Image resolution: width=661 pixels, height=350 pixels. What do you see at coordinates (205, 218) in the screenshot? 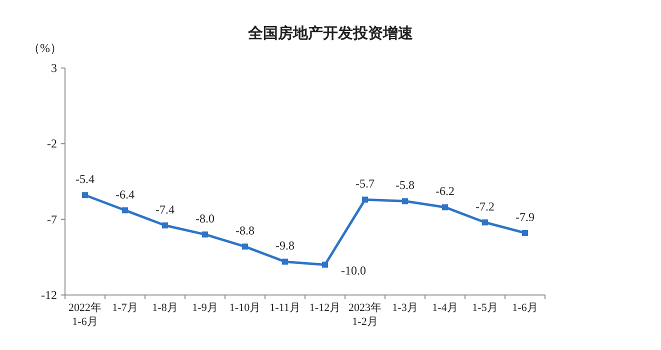
I see `data-label: -8.0` at bounding box center [205, 218].